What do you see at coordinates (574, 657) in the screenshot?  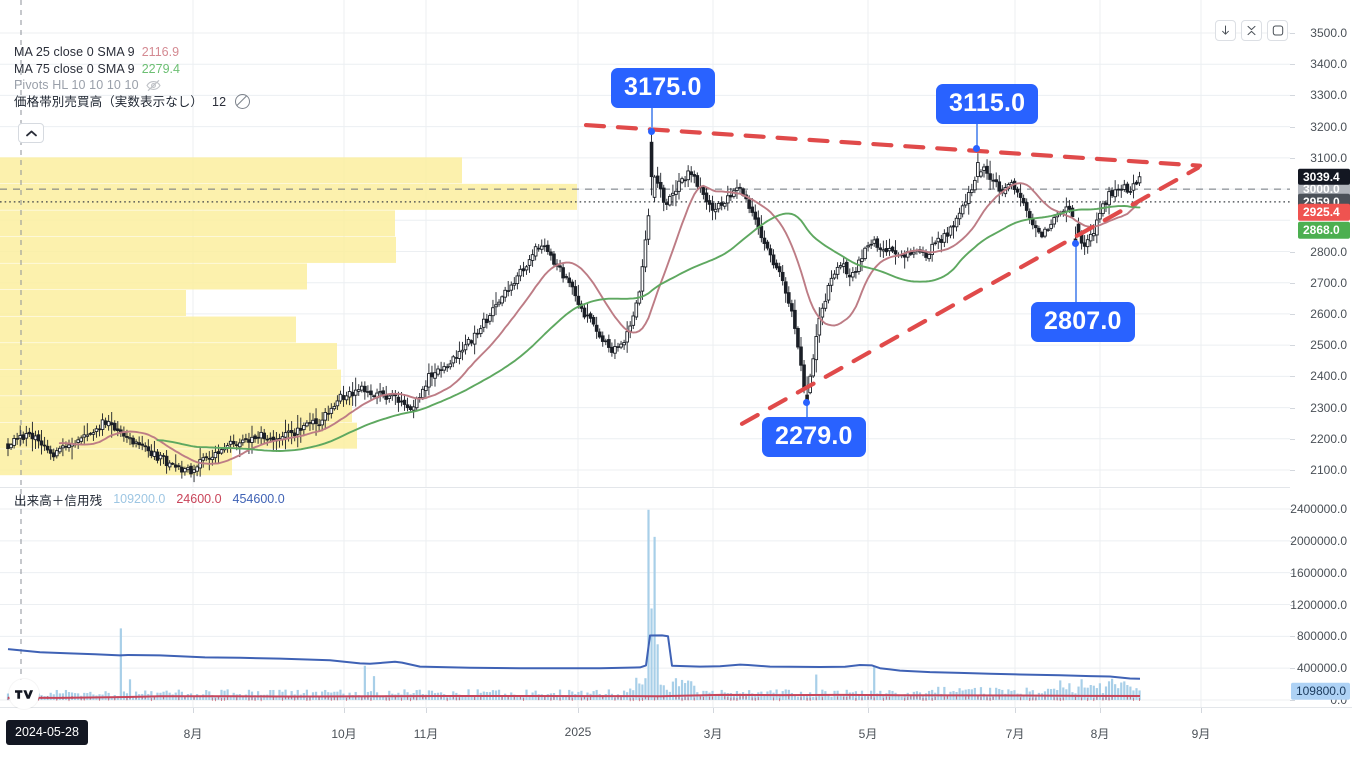 I see `margin-buy-line` at bounding box center [574, 657].